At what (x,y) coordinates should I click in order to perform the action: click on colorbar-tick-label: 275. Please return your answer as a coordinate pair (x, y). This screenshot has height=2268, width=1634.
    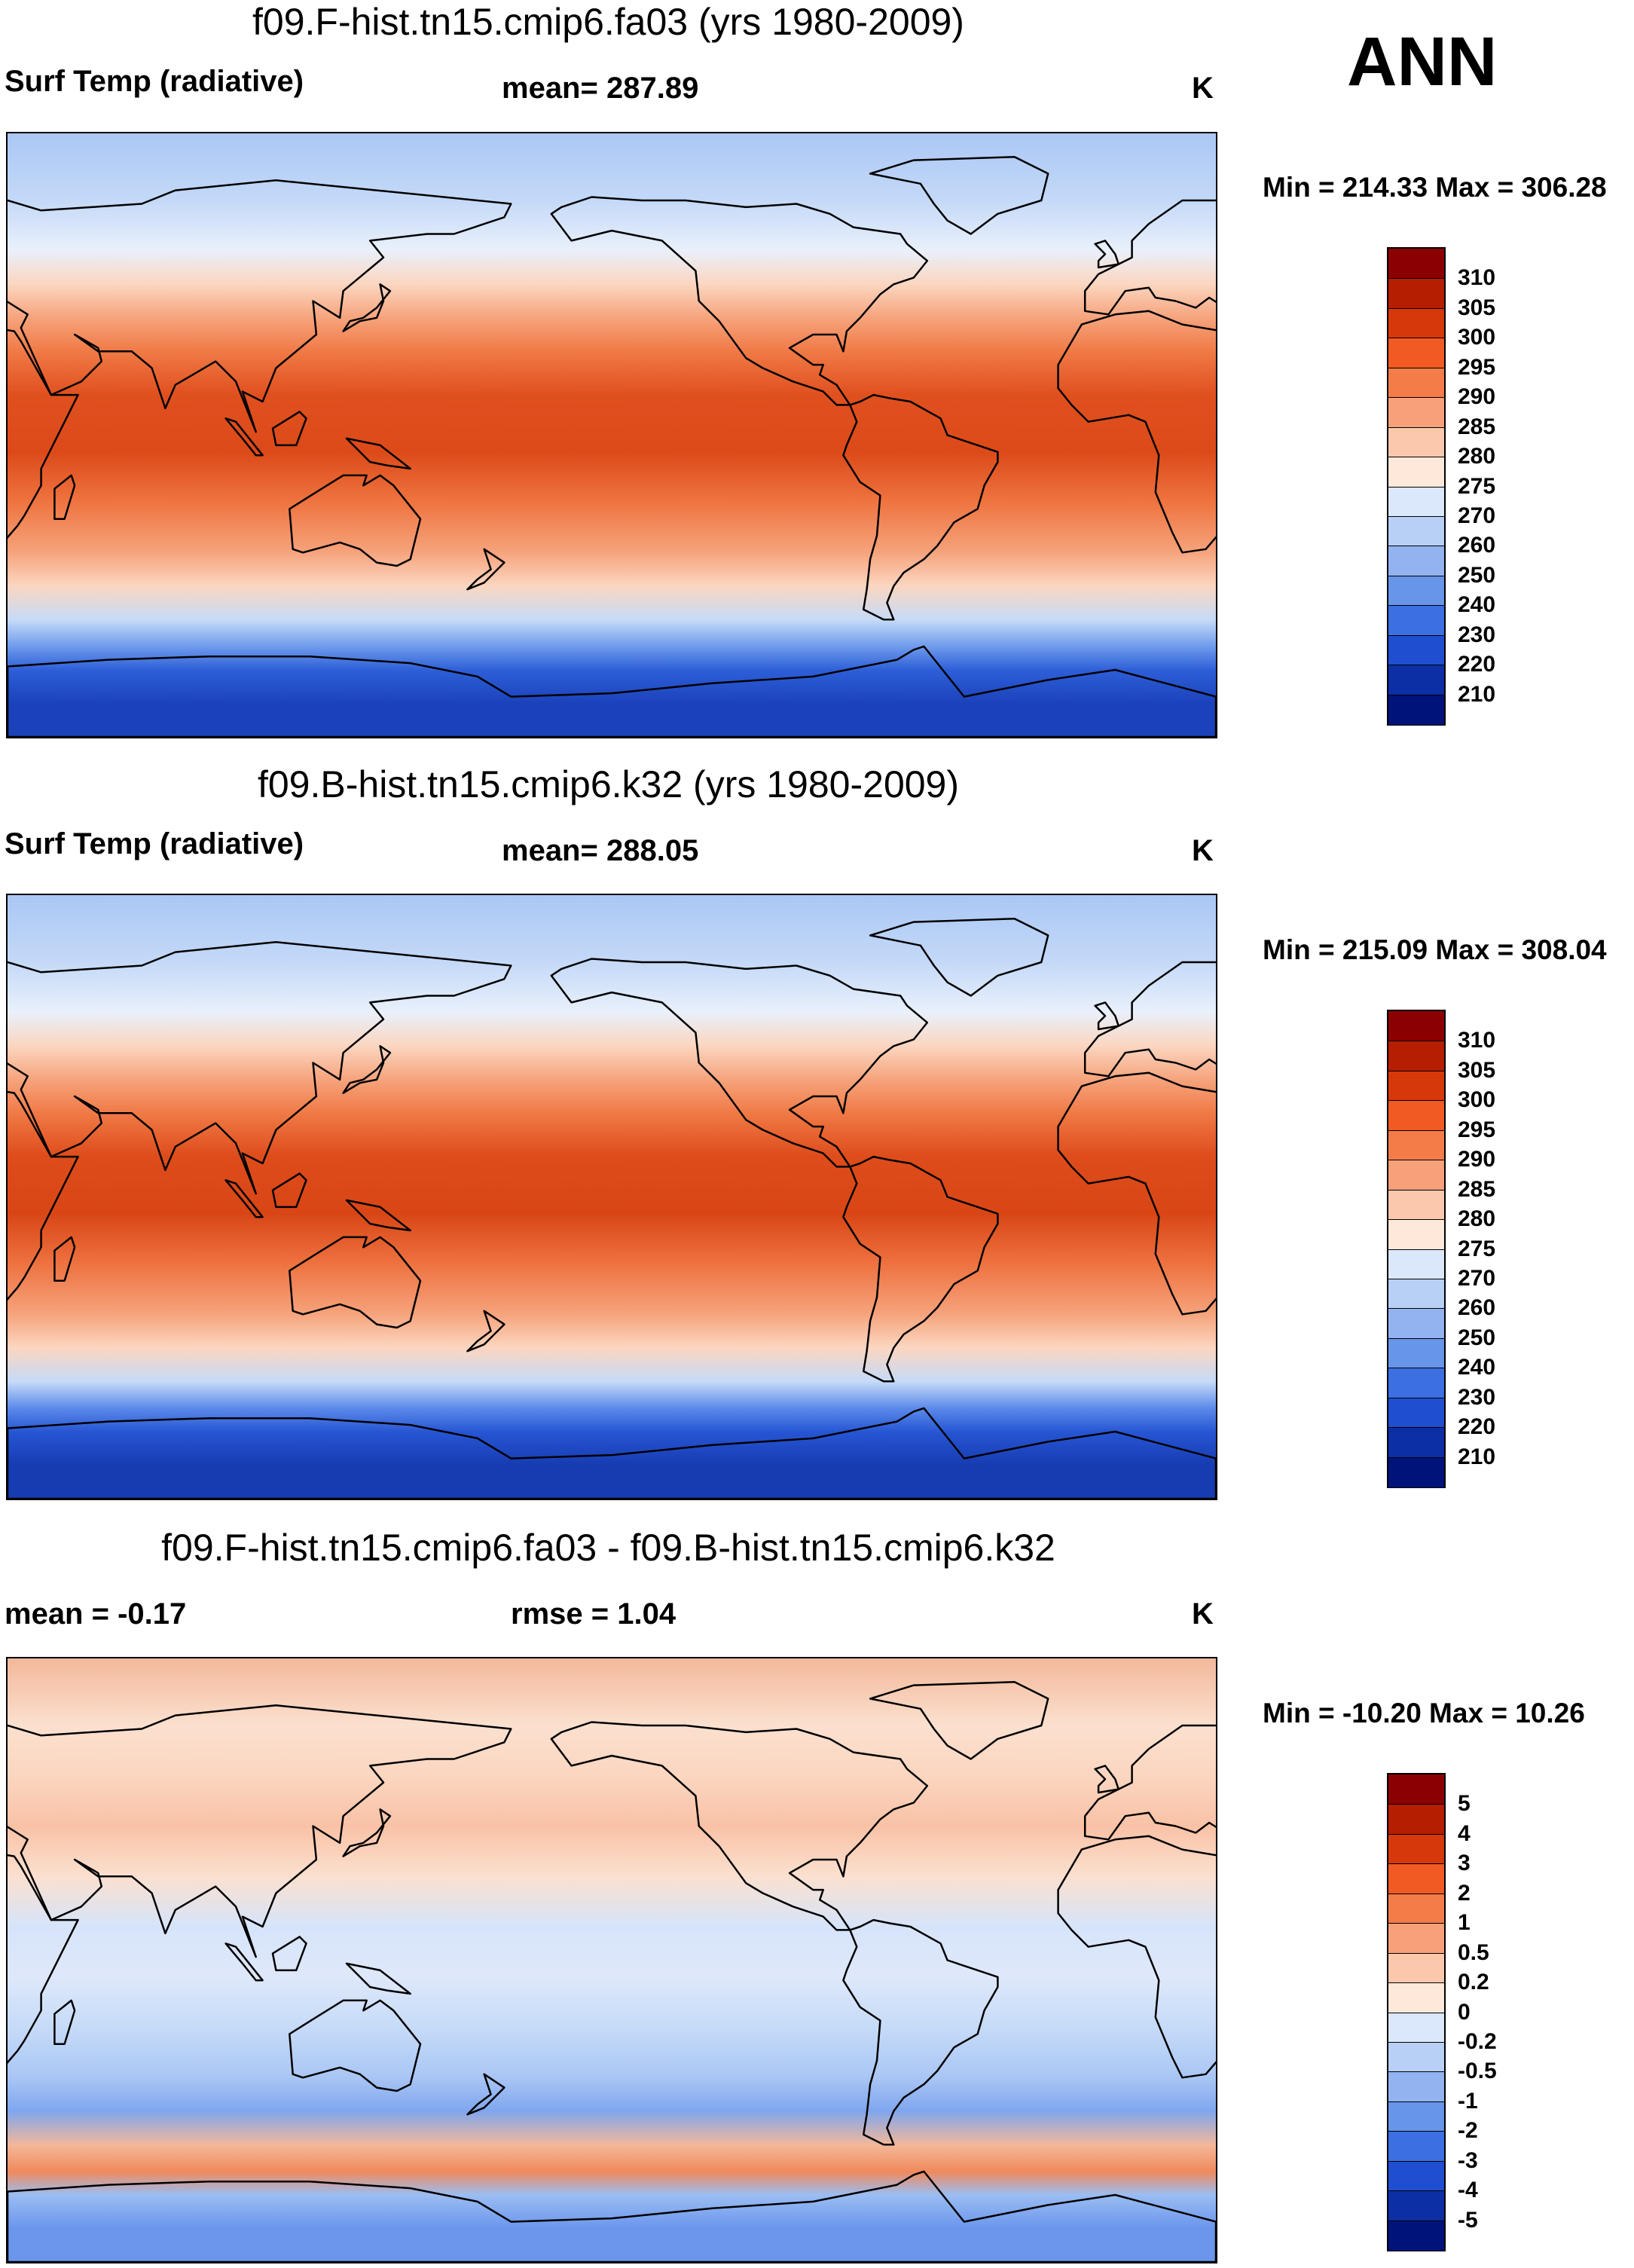
    Looking at the image, I should click on (1477, 486).